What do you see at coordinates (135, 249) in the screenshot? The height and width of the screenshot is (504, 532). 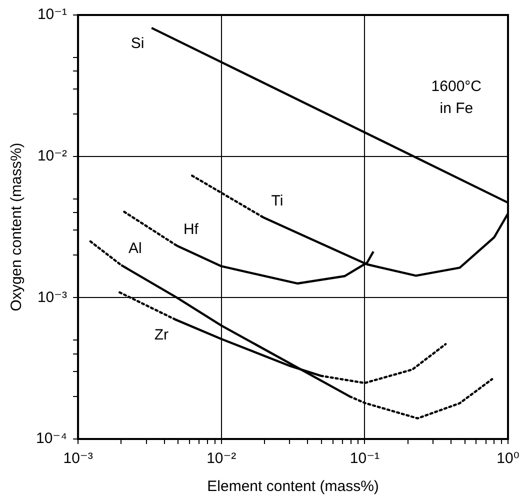 I see `series-label: Al` at bounding box center [135, 249].